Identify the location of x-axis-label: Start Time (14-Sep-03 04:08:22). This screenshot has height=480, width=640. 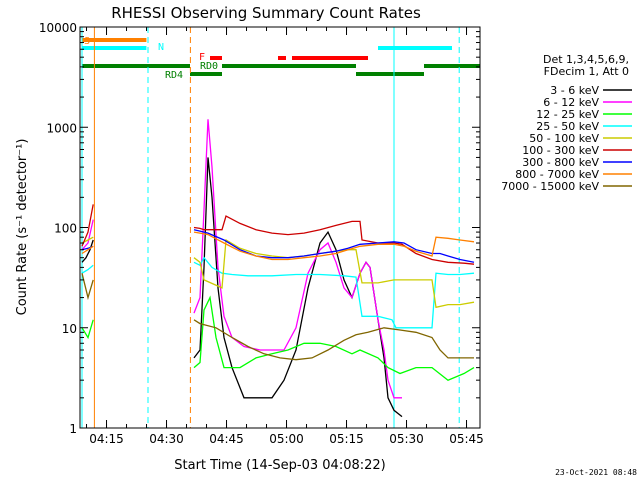
(279, 465).